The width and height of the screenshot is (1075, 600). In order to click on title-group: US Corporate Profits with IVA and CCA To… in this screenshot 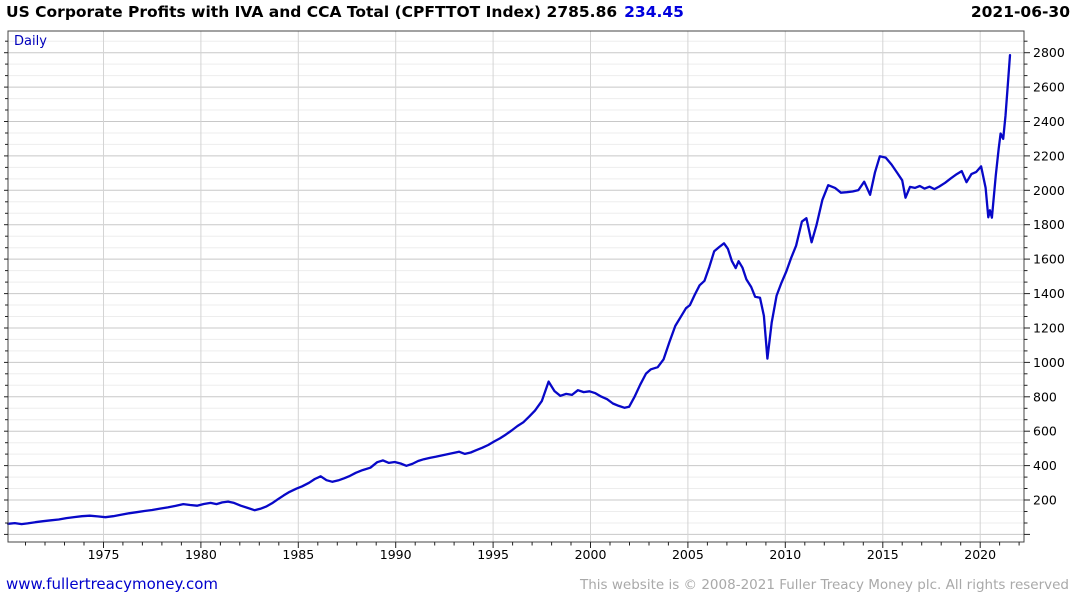, I will do `click(345, 12)`.